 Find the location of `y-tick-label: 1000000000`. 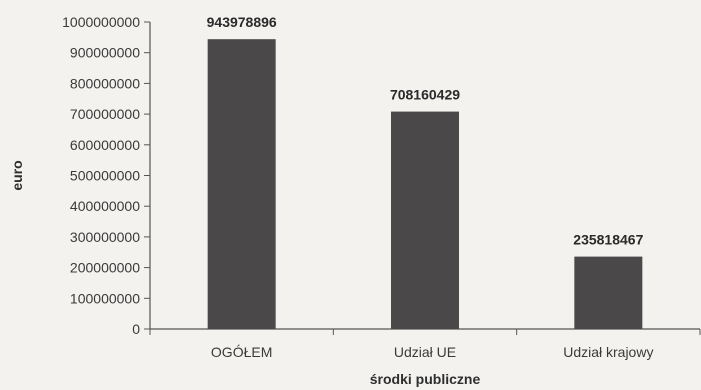

y-tick-label: 1000000000 is located at coordinates (101, 22).